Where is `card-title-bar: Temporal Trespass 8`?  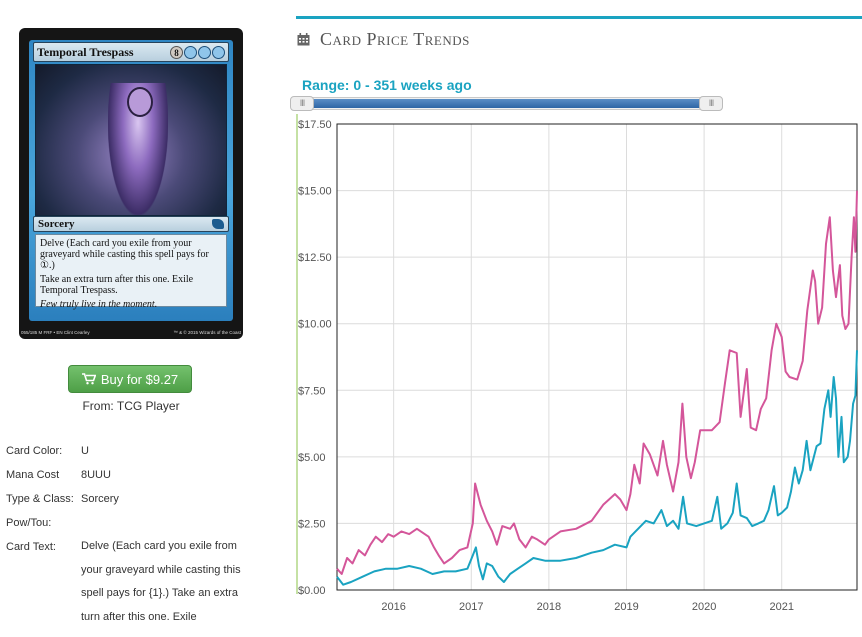
card-title-bar: Temporal Trespass 8 is located at coordinates (131, 52).